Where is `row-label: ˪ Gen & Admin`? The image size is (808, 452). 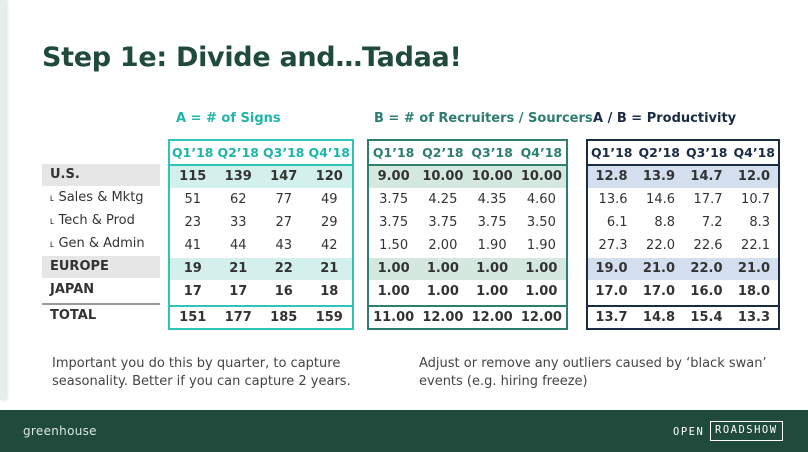
row-label: ˪ Gen & Admin is located at coordinates (97, 243).